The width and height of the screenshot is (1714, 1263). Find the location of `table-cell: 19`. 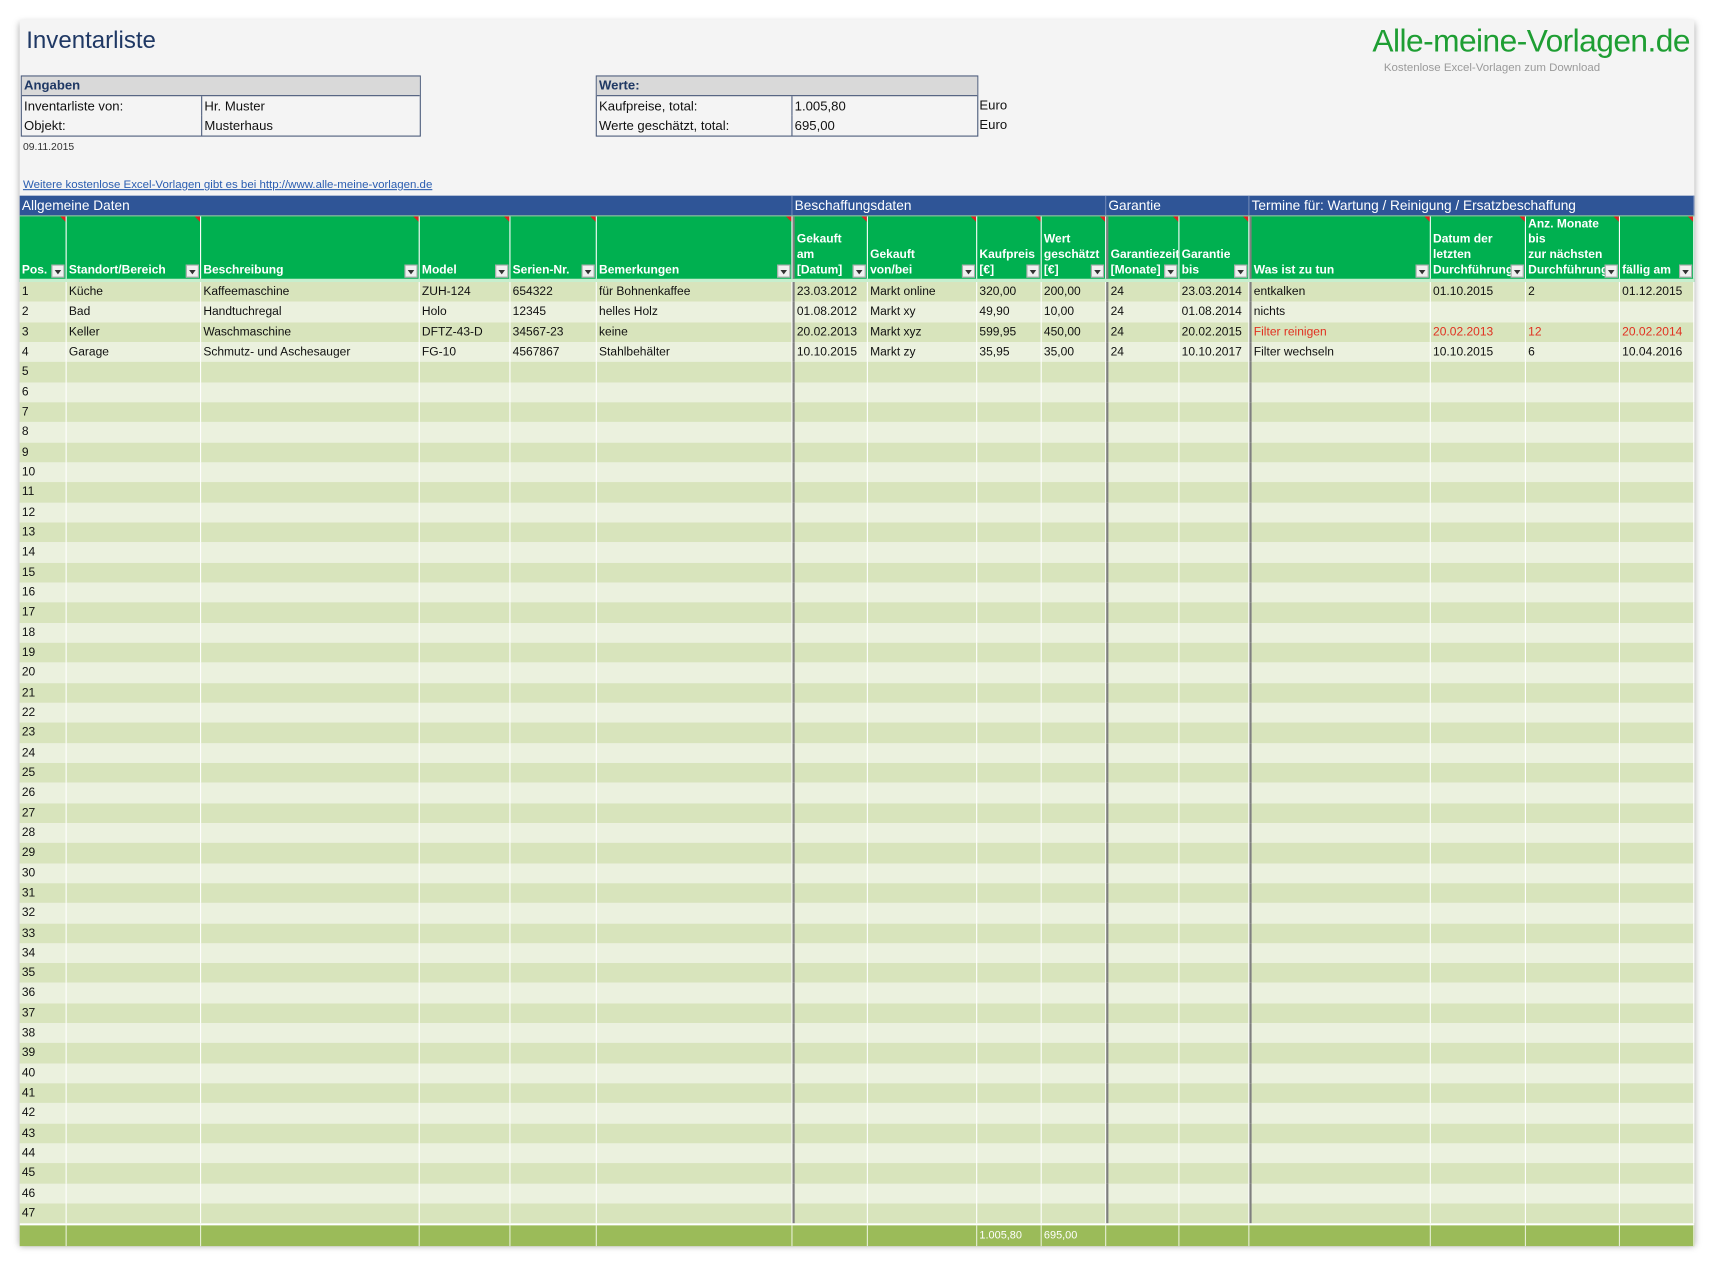

table-cell: 19 is located at coordinates (43, 652).